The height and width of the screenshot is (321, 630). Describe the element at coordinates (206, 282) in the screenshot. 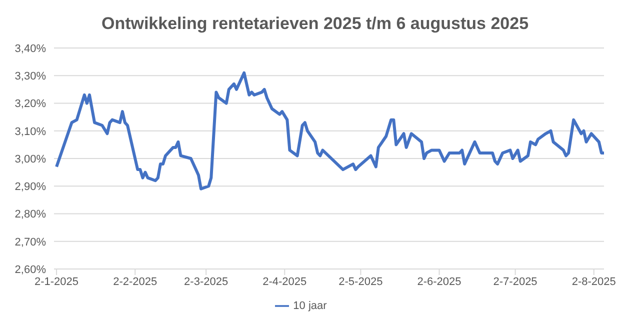

I see `x-tick-label: 2-3-2025` at that location.